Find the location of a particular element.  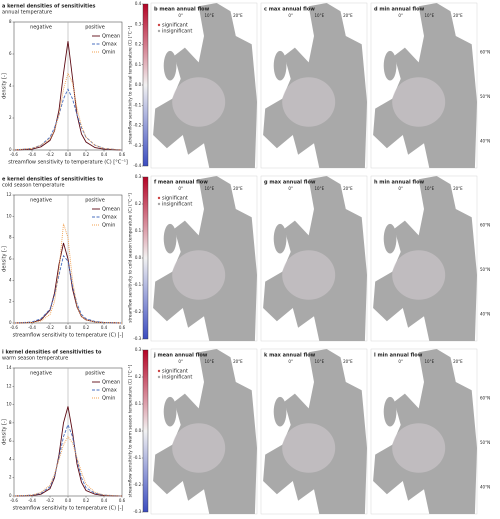

panel-title: warm season temperature is located at coordinates (35, 359).